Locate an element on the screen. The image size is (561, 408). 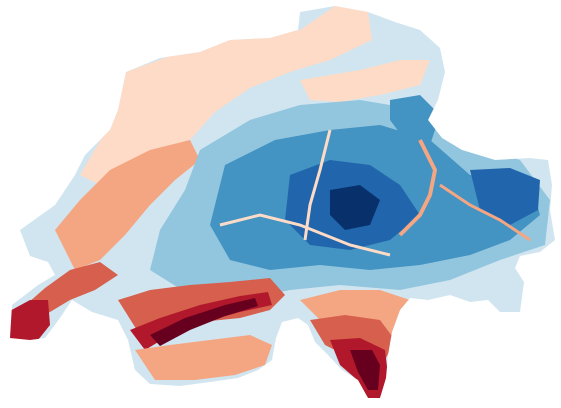
valley-reuss is located at coordinates (317, 185).